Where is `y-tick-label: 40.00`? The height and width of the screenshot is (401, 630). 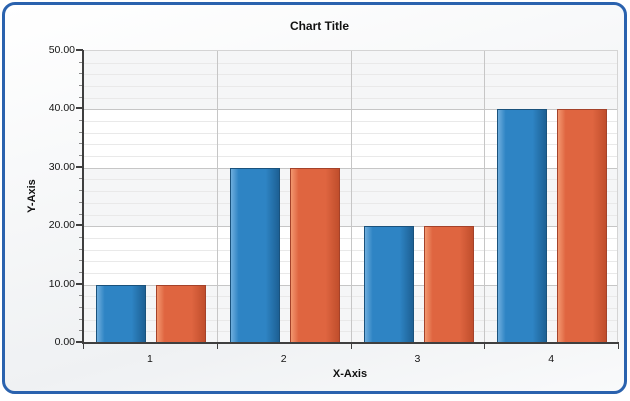
y-tick-label: 40.00 is located at coordinates (61, 108).